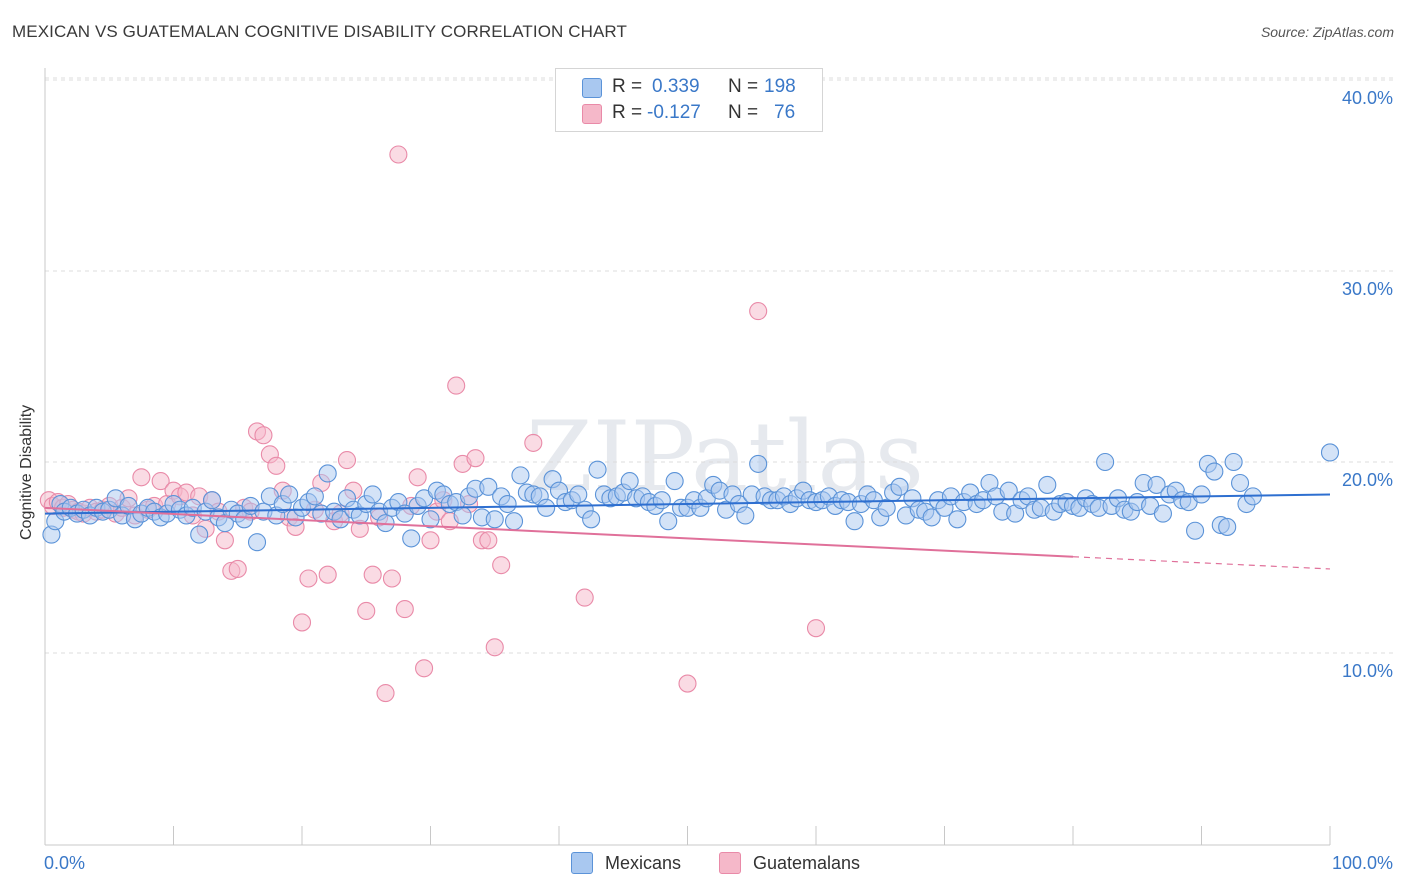 The width and height of the screenshot is (1406, 892). I want to click on x-tick-label: 100.0%, so click(1362, 863).